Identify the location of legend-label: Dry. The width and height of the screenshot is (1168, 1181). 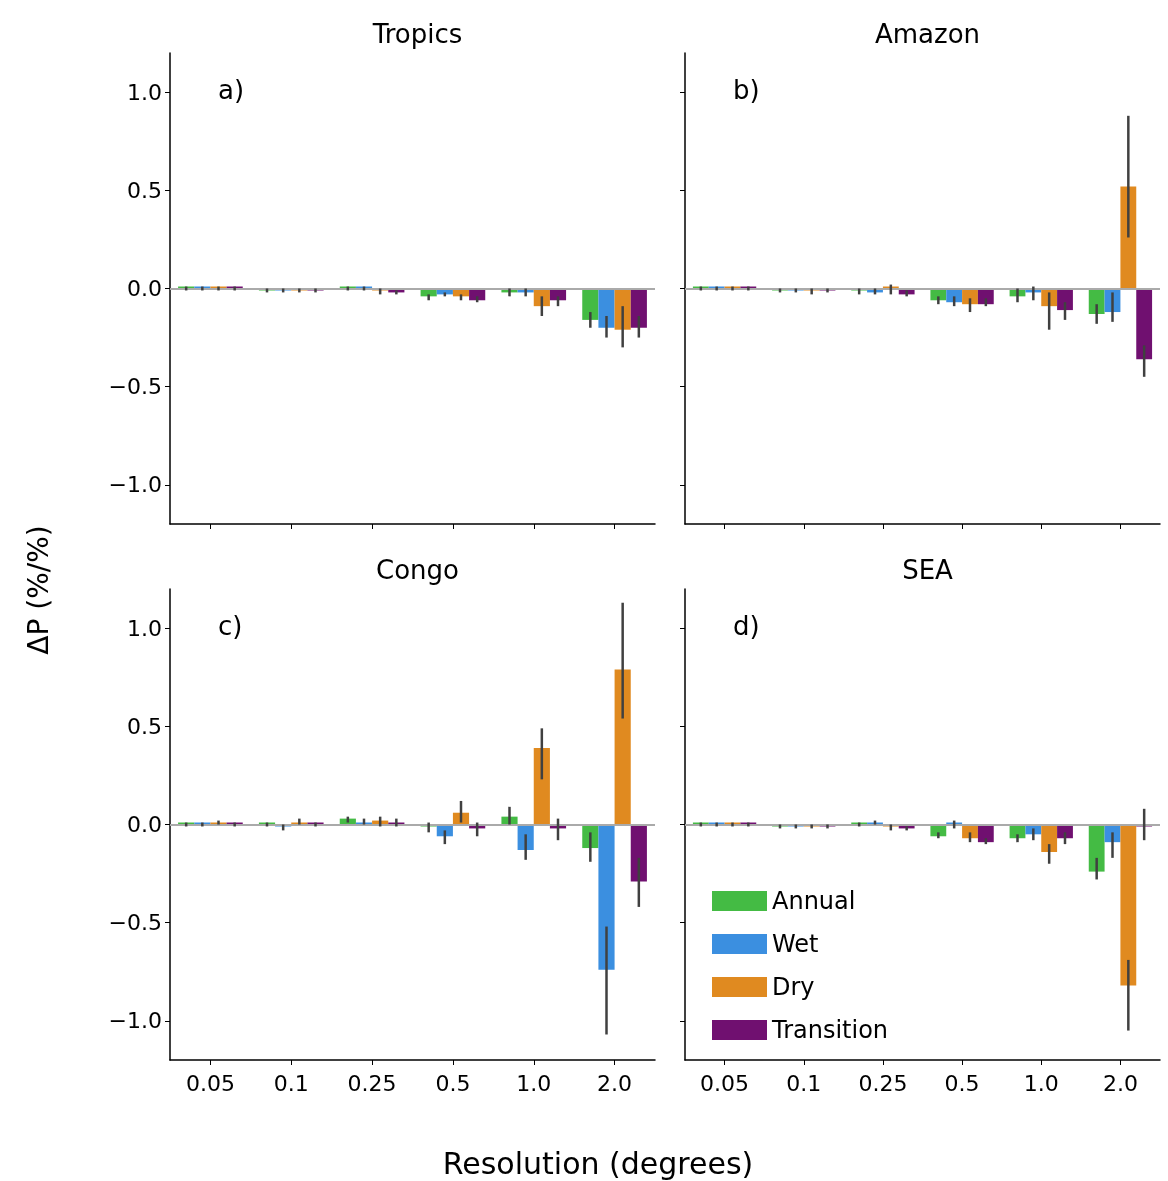
(793, 987).